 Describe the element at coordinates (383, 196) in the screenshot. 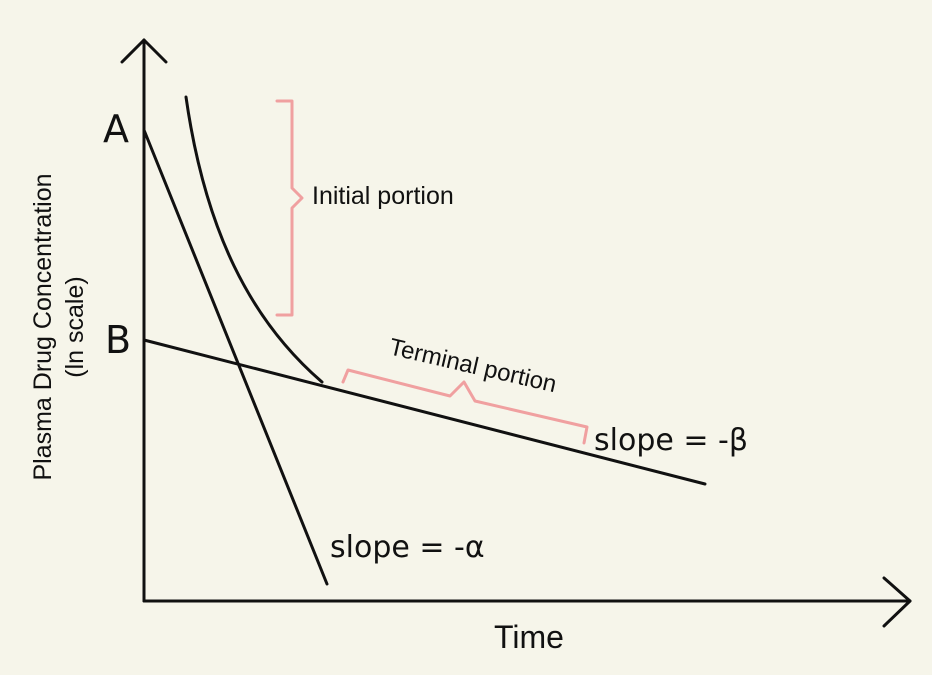

I see `initial-portion-label: Initial portion` at that location.